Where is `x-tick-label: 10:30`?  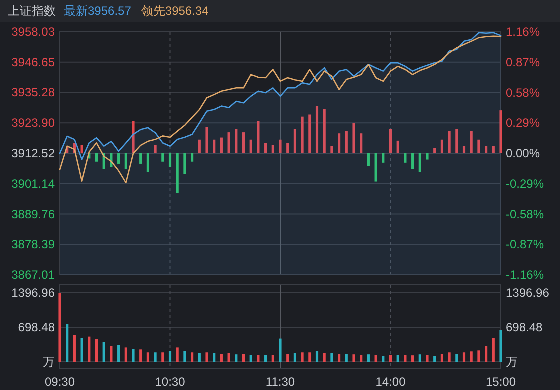 x-tick-label: 10:30 is located at coordinates (170, 382).